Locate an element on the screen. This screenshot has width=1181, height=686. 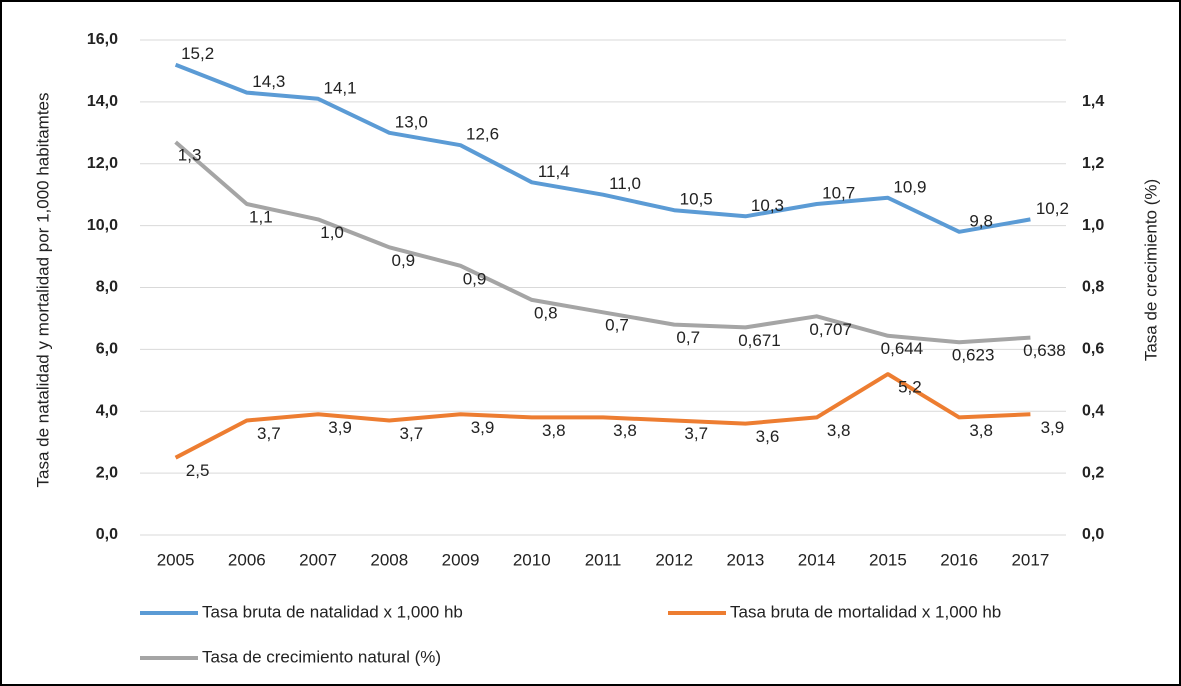
x-tick-label: 2008 is located at coordinates (389, 559).